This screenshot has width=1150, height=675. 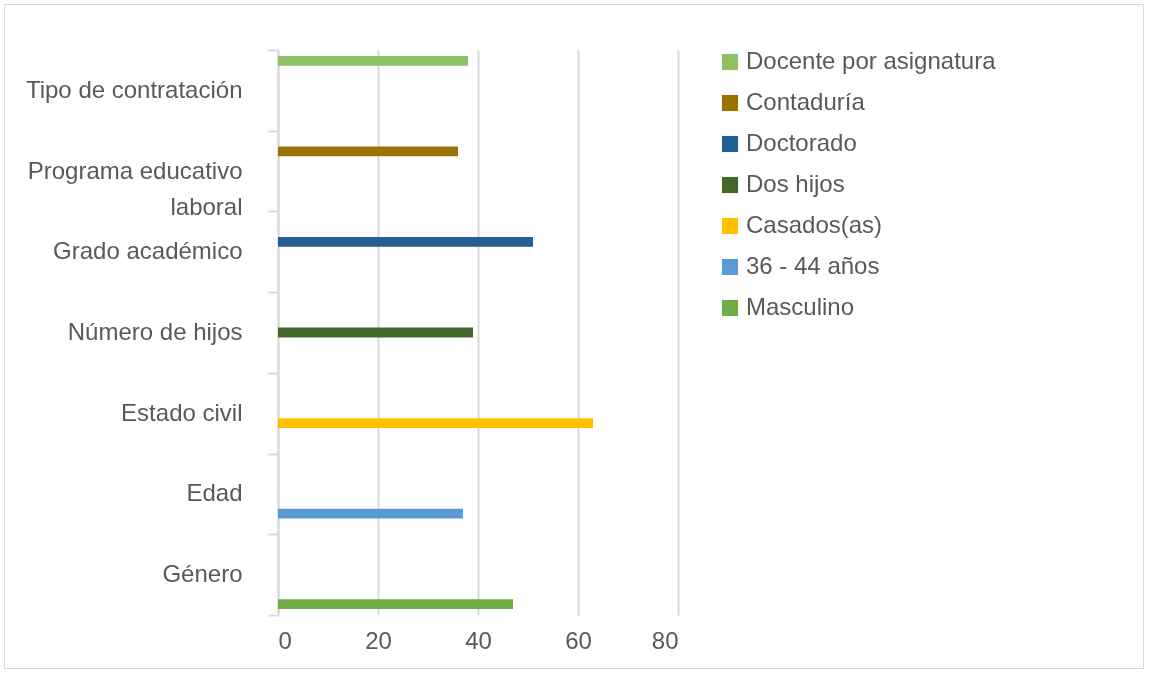 What do you see at coordinates (182, 412) in the screenshot?
I see `y-tick-label: Estado civil` at bounding box center [182, 412].